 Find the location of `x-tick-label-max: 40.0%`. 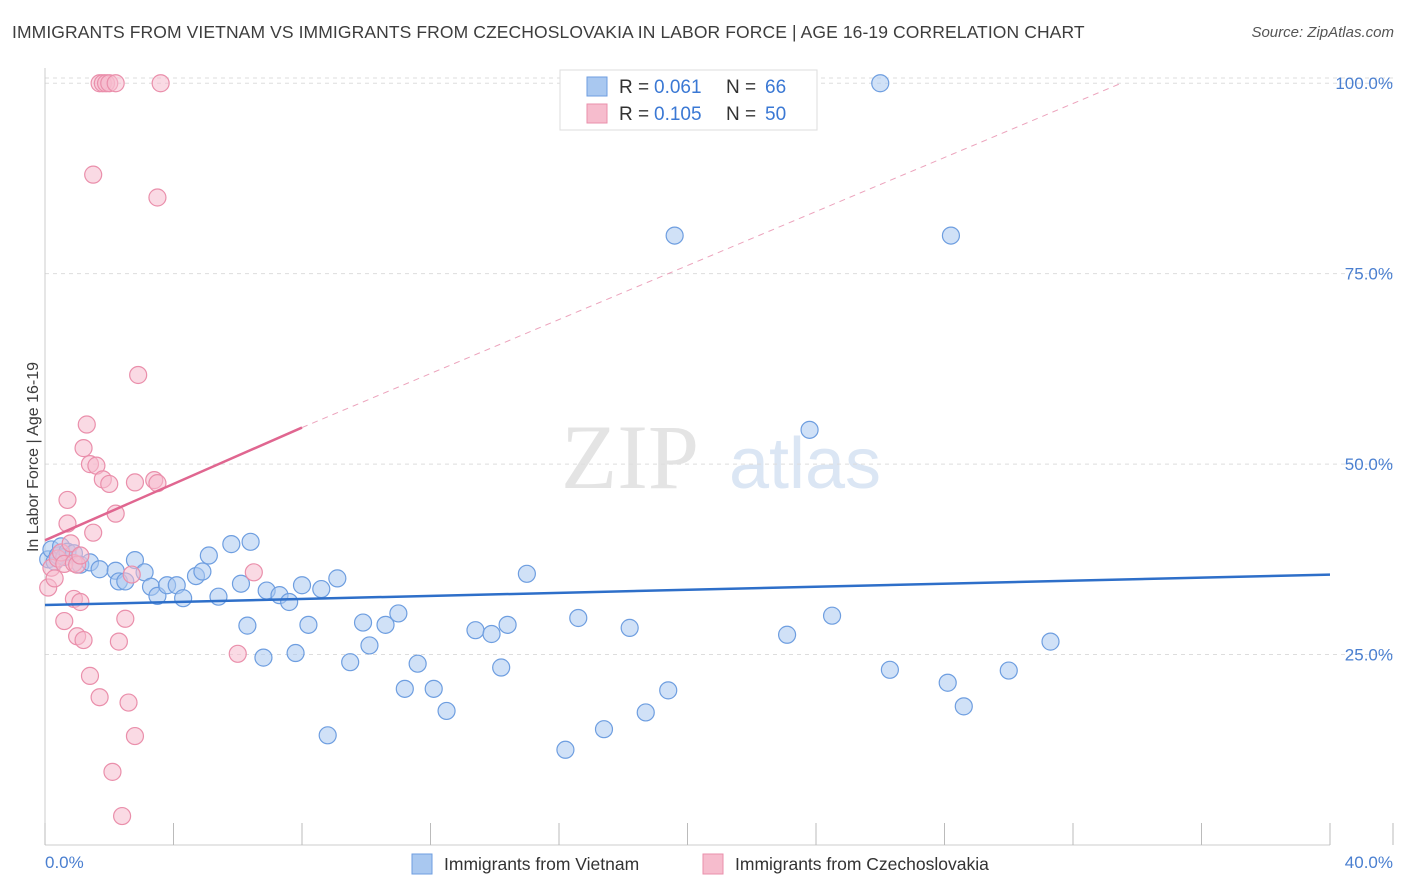

x-tick-label-max: 40.0% is located at coordinates (1369, 862).